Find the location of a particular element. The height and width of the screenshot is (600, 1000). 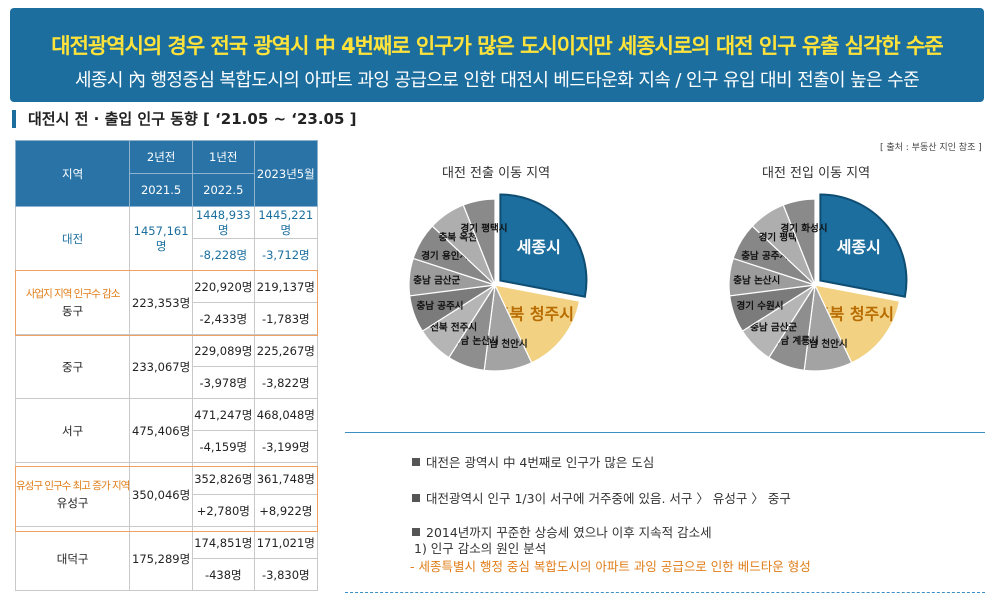

header-region: 지역 is located at coordinates (72, 173).